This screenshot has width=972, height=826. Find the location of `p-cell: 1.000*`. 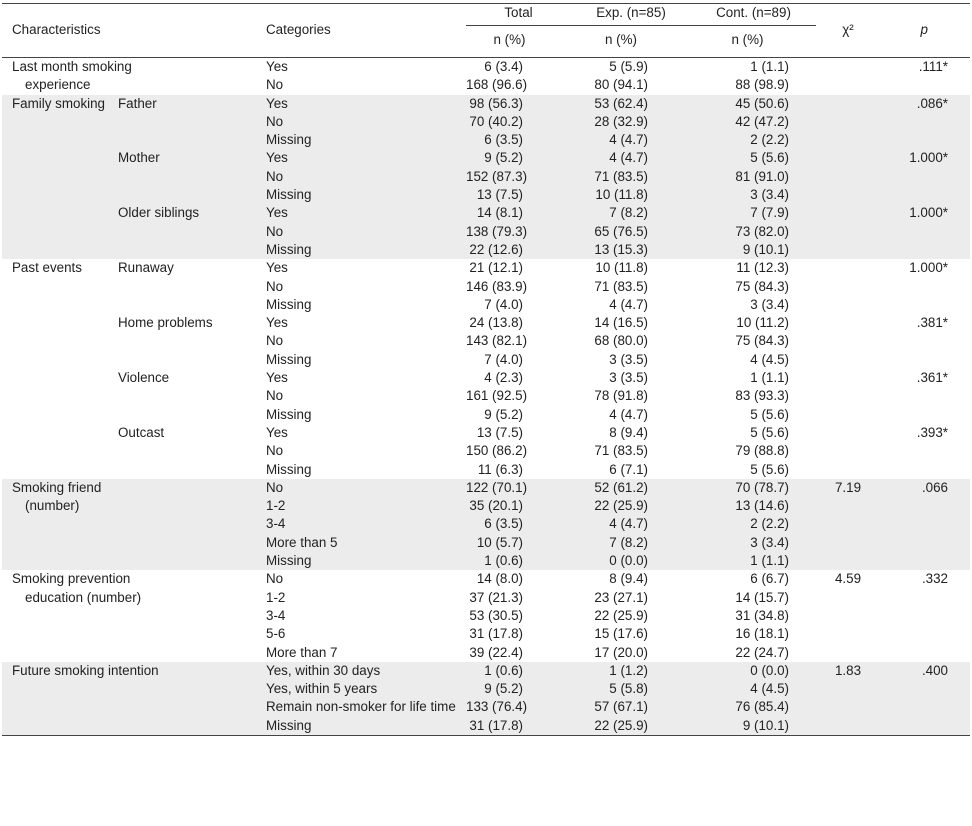

p-cell: 1.000* is located at coordinates (925, 177).